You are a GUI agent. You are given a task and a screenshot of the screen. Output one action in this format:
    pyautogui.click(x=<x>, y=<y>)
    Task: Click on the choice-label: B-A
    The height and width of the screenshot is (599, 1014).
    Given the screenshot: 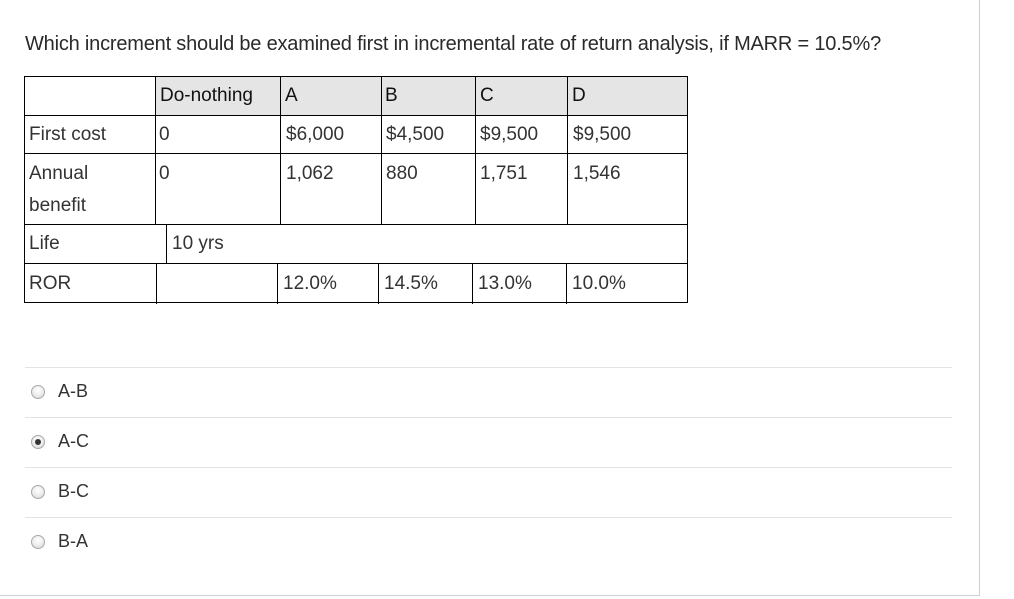 What is the action you would take?
    pyautogui.click(x=73, y=541)
    